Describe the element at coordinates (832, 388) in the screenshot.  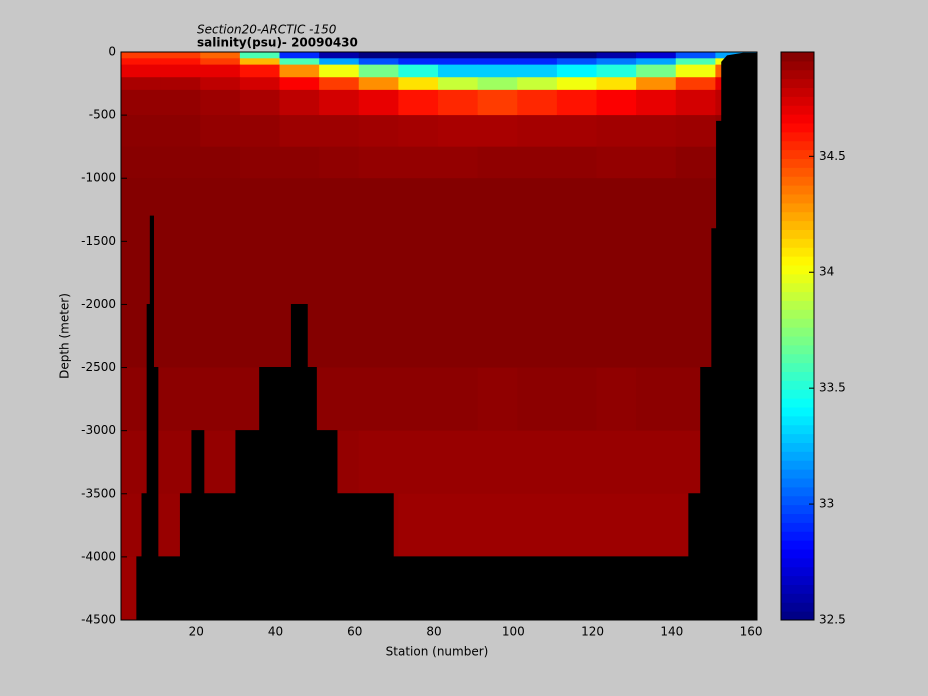
I see `colorbar-tick-label: 33.5` at that location.